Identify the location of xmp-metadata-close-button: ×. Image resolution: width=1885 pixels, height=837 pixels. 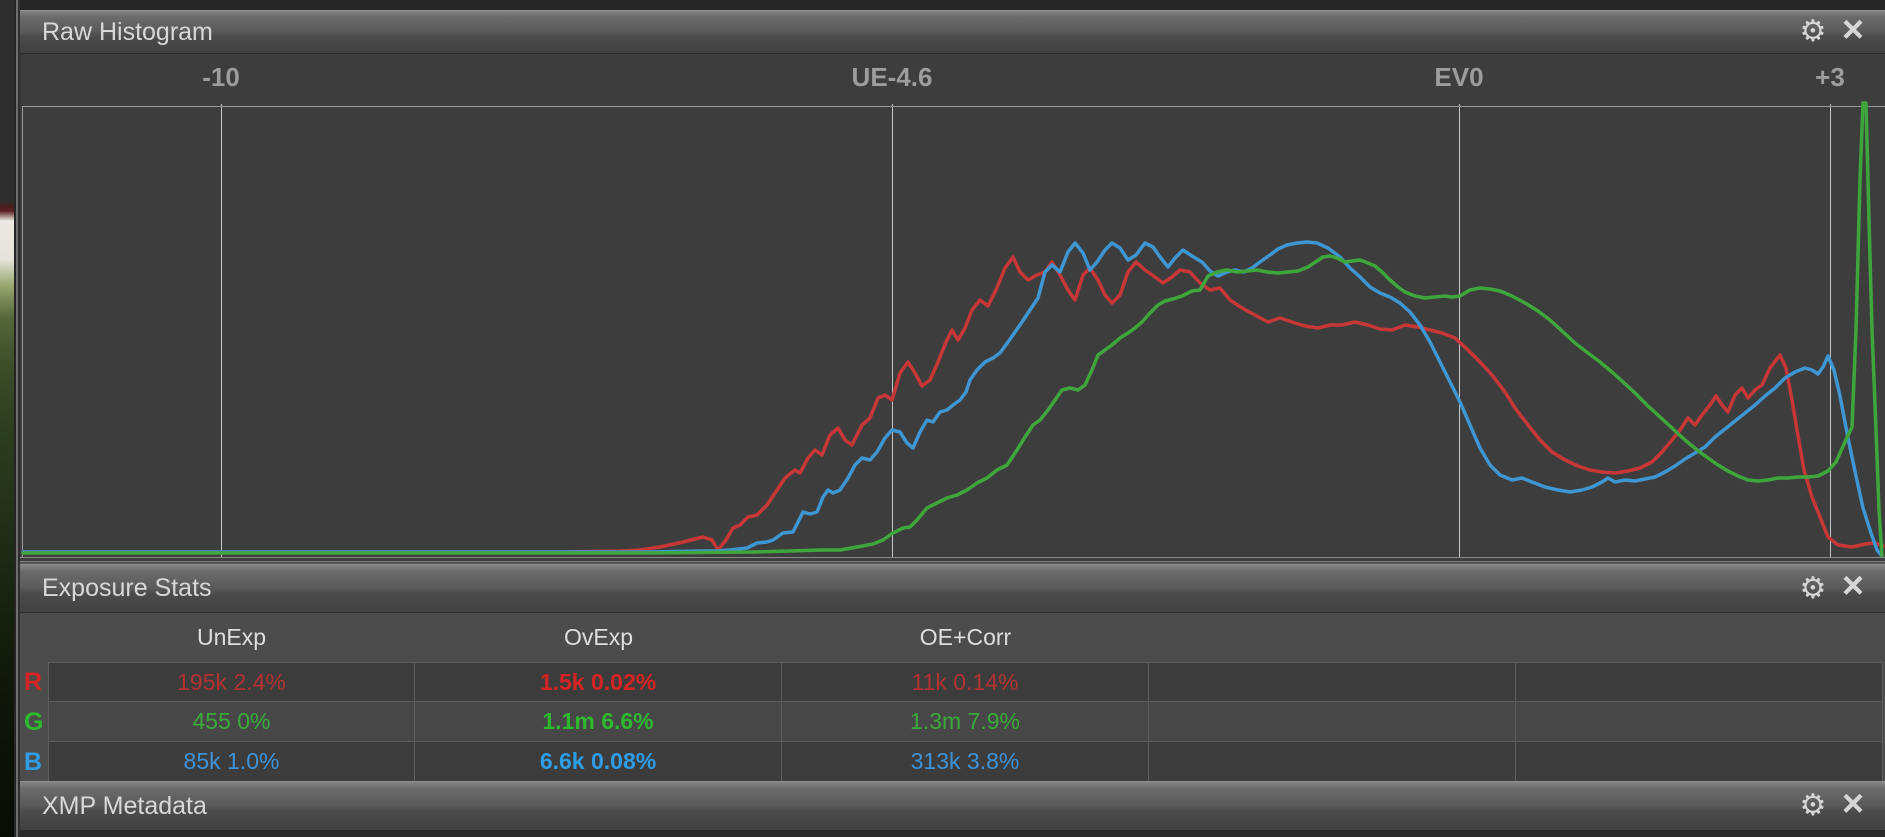
(1853, 804).